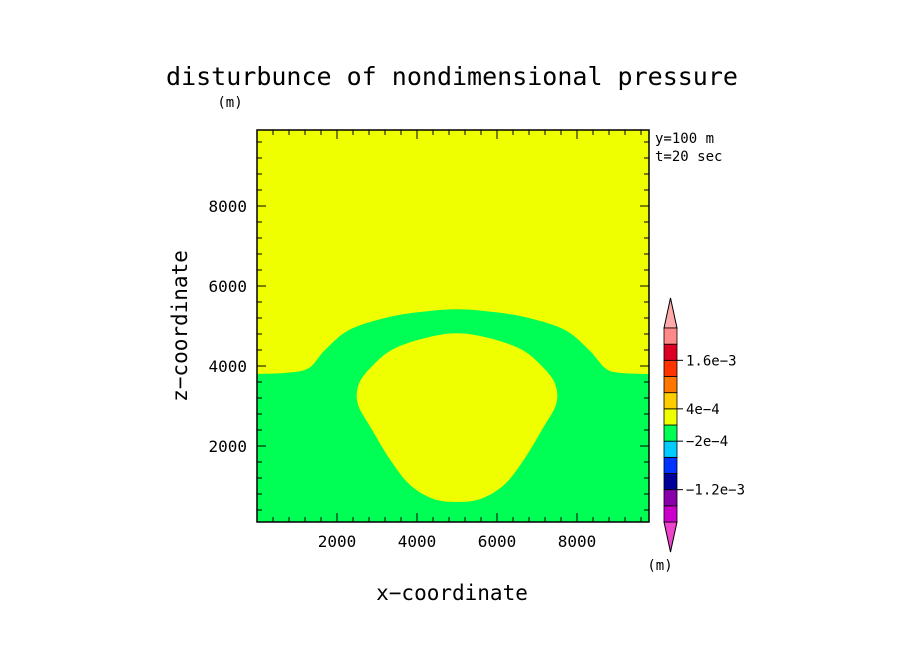 Image resolution: width=904 pixels, height=654 pixels. I want to click on colorbar: −1.2e−3 −2e−4 4e−4 1.6e−3, so click(704, 425).